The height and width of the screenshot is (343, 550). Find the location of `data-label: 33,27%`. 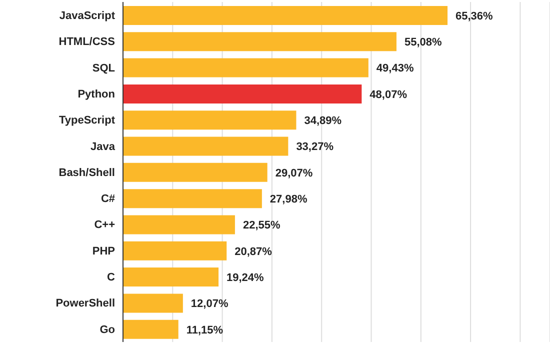

data-label: 33,27% is located at coordinates (315, 147).